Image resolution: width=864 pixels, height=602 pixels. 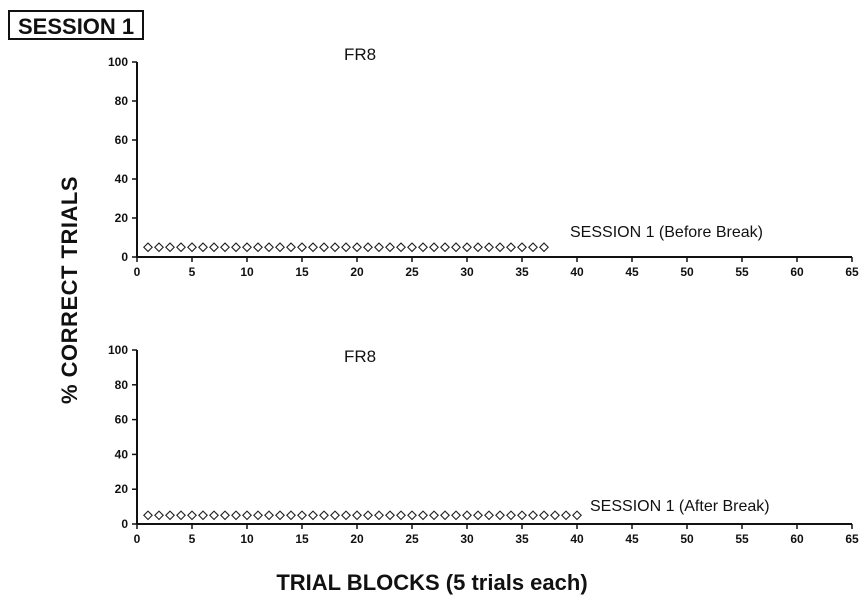 What do you see at coordinates (467, 272) in the screenshot?
I see `x-tick-label: 30` at bounding box center [467, 272].